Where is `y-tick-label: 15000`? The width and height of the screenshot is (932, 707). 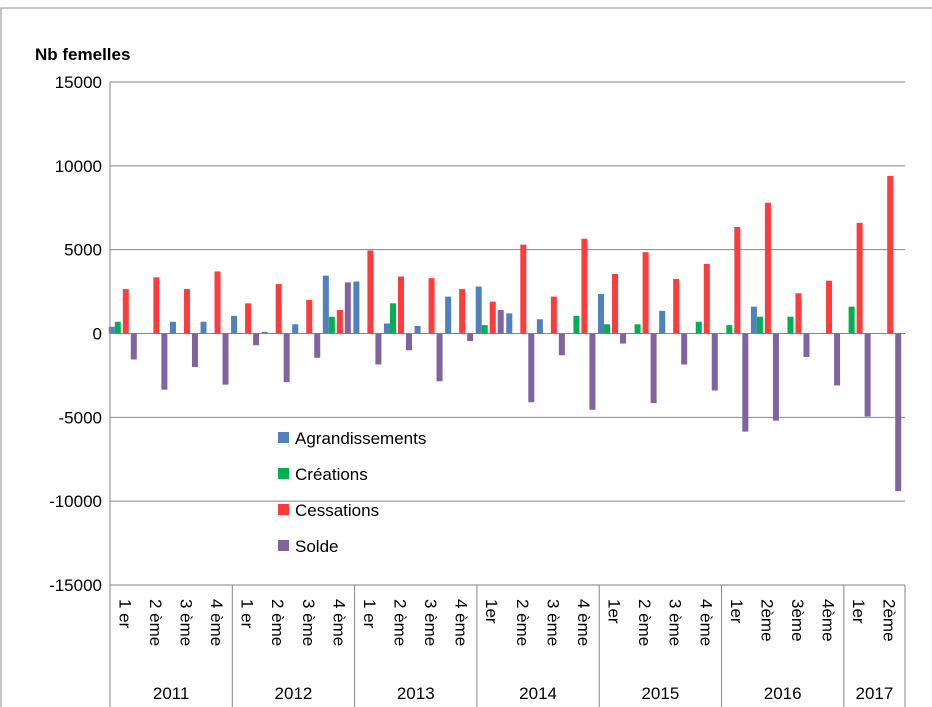 y-tick-label: 15000 is located at coordinates (78, 82).